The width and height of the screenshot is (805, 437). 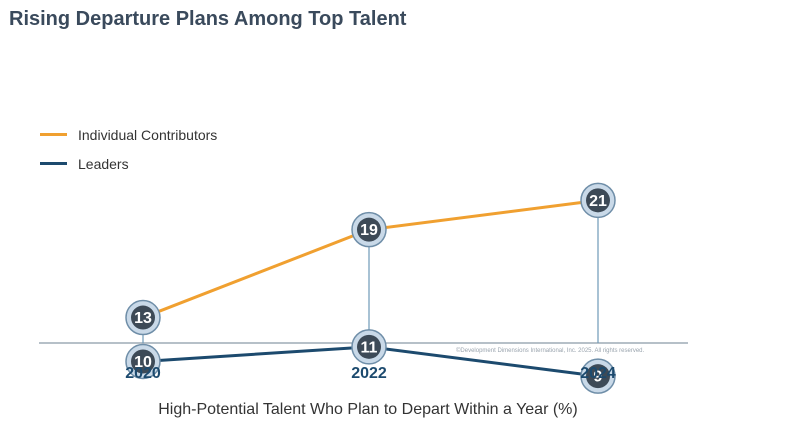 I want to click on data-label-leaders-2020: 10, so click(x=143, y=362).